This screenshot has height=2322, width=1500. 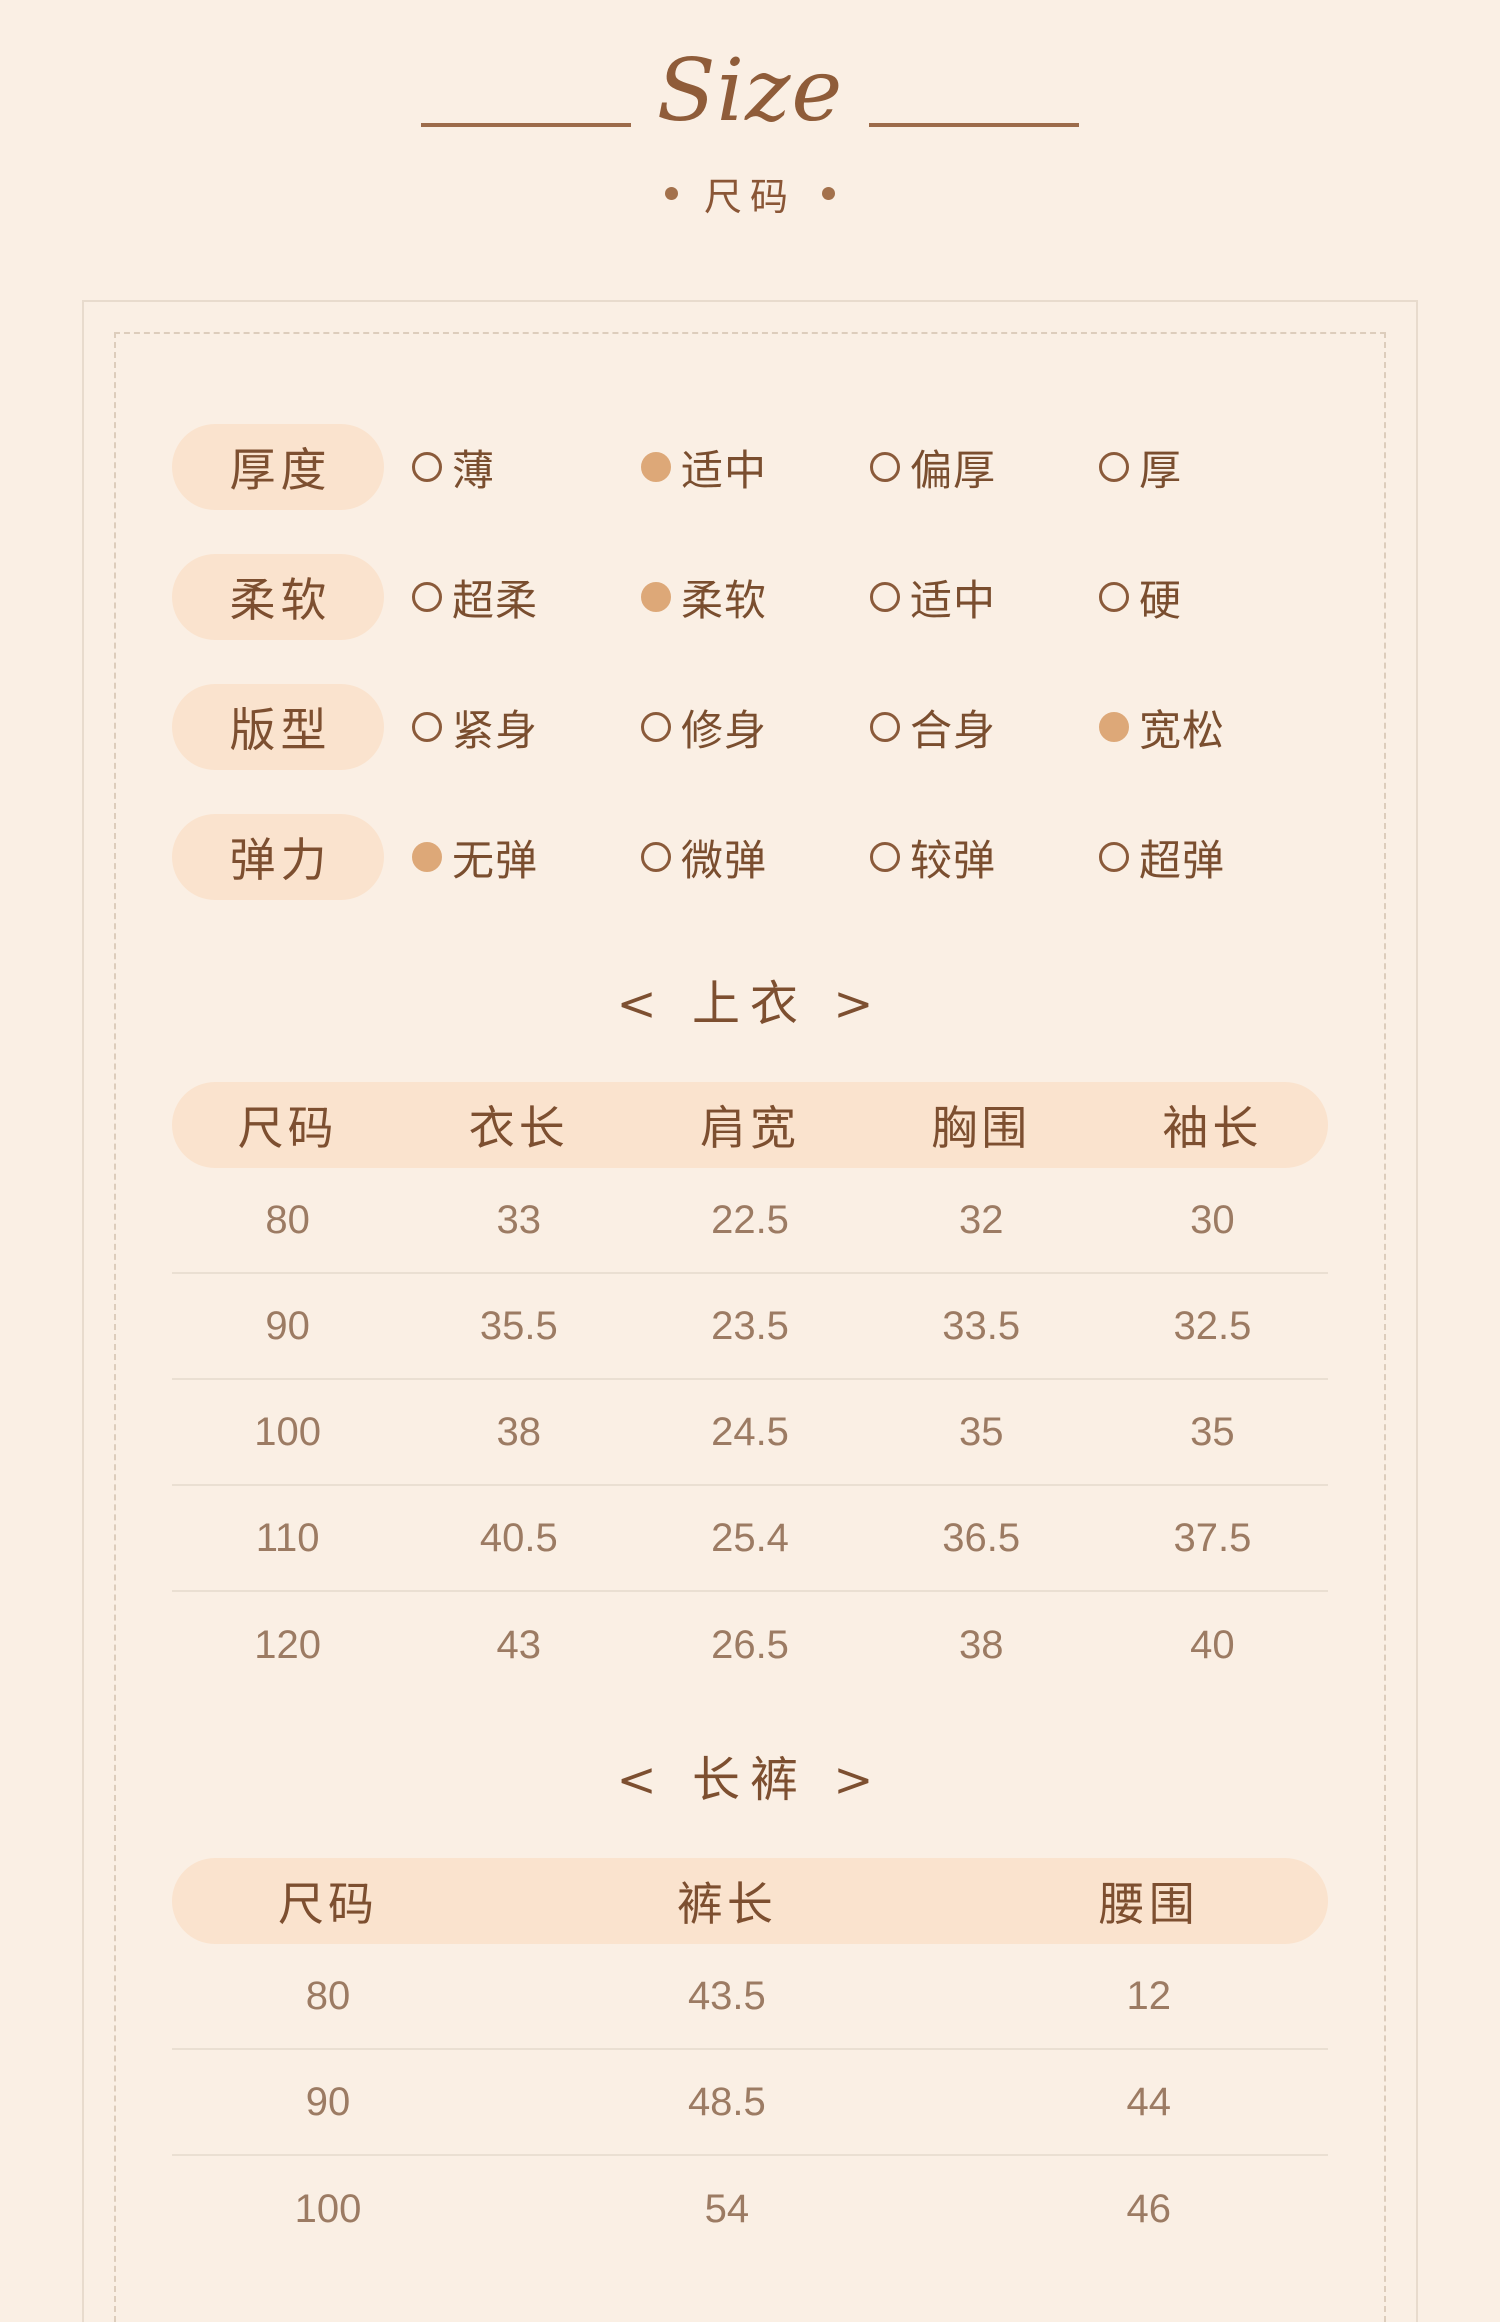 I want to click on option-fit-2: 合身, so click(x=984, y=727).